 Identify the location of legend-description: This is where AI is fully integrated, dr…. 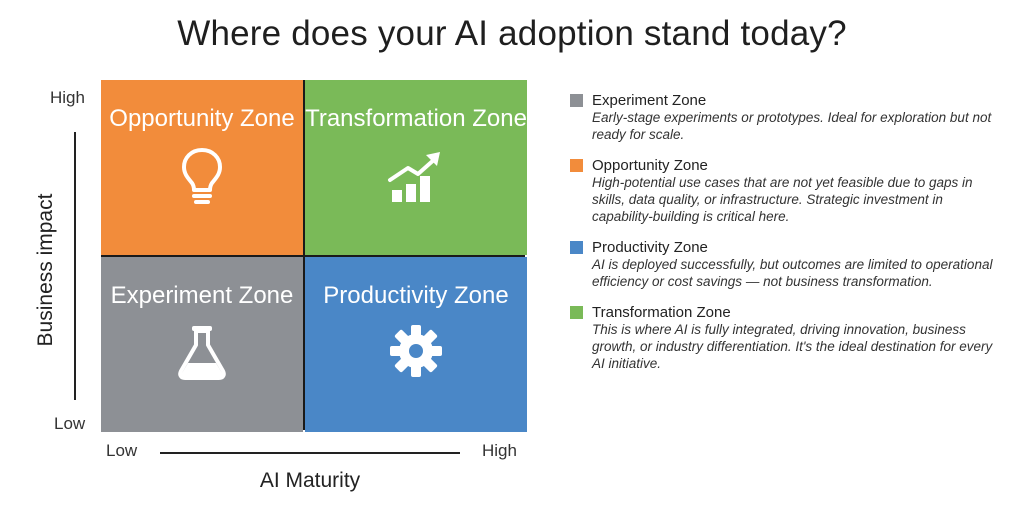
(792, 346).